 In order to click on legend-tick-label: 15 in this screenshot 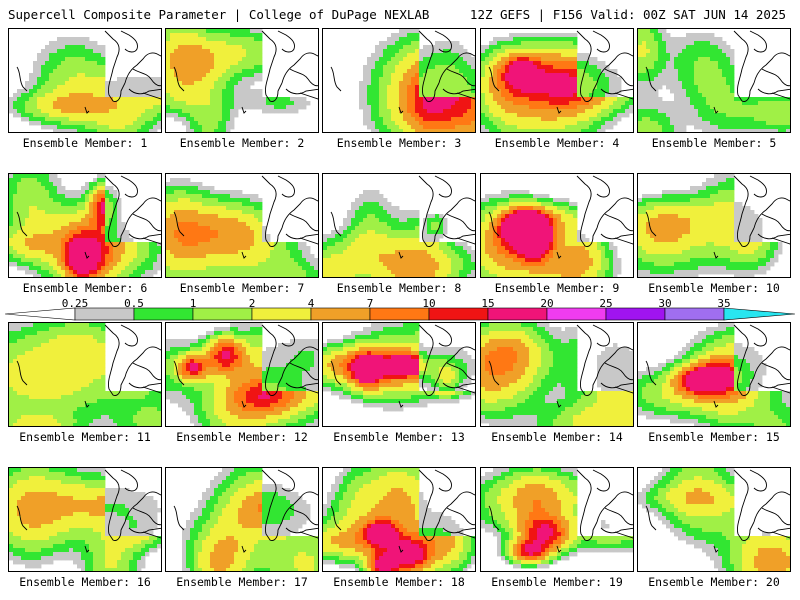, I will do `click(488, 303)`.